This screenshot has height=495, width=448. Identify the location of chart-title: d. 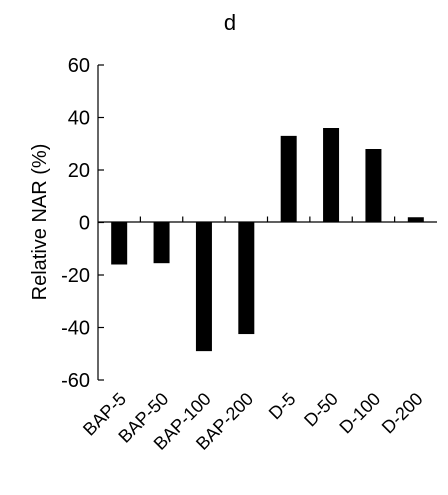
(230, 22).